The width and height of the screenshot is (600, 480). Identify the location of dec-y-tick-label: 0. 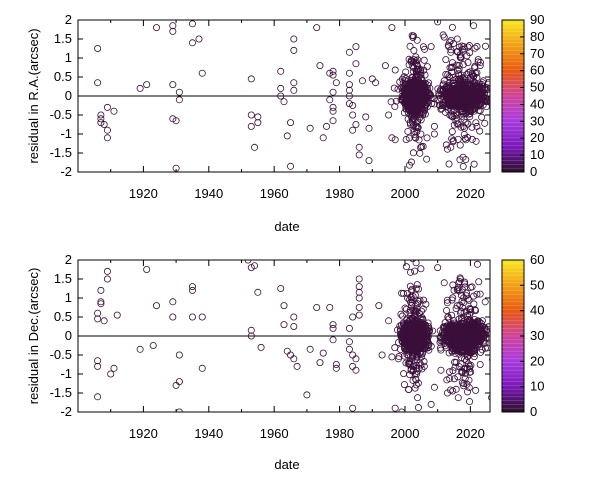
(68, 335).